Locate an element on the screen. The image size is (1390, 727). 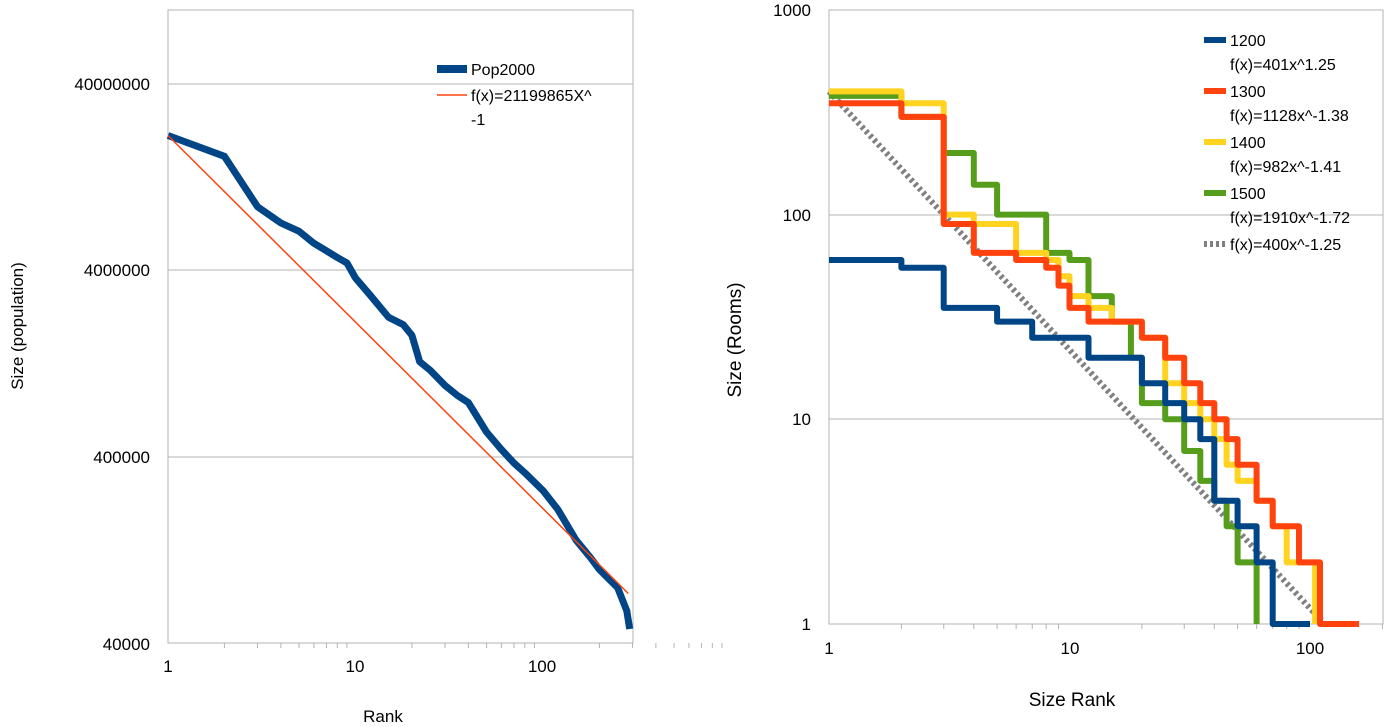
right-legend-label-1500: 1500 is located at coordinates (1248, 194).